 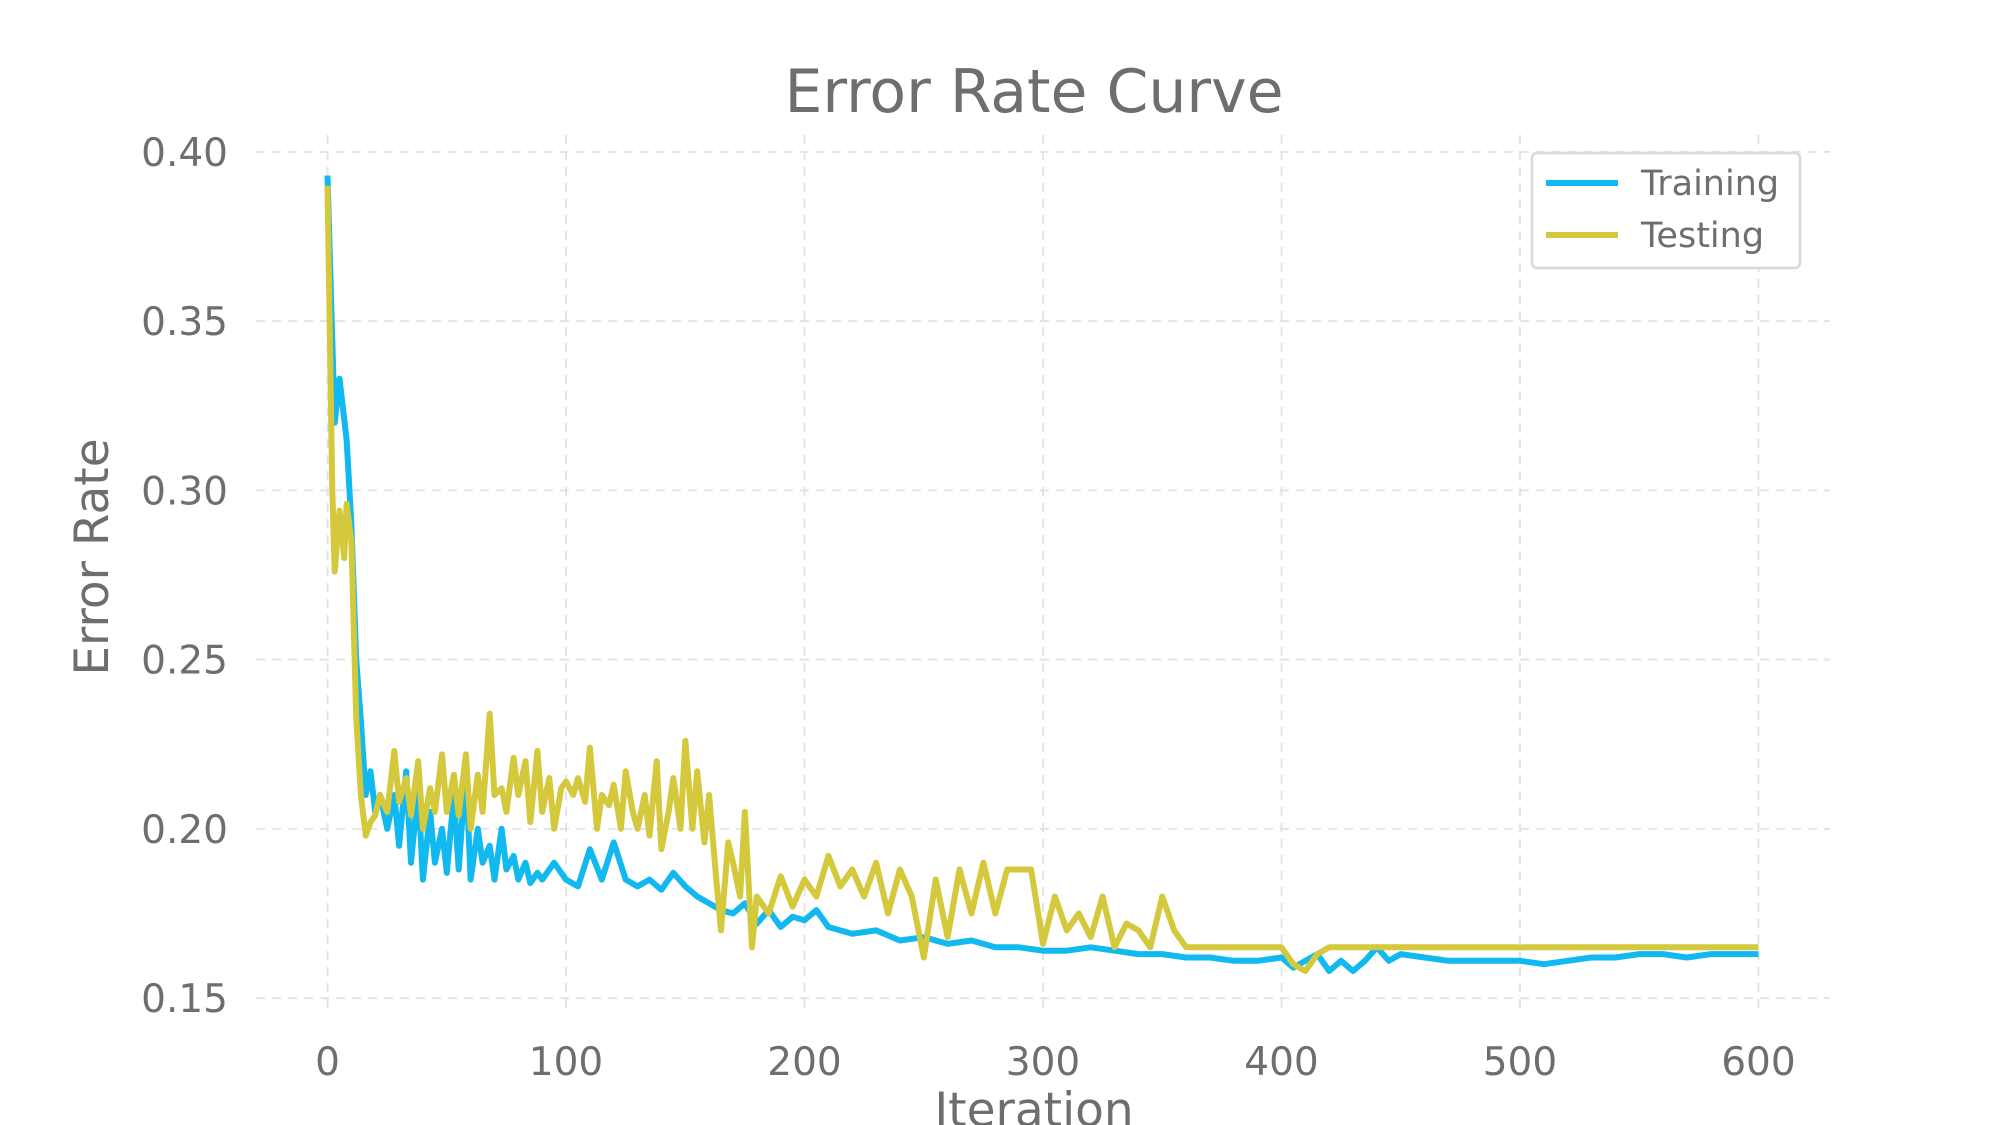 I want to click on x-tick-label: 600, so click(x=1758, y=1062).